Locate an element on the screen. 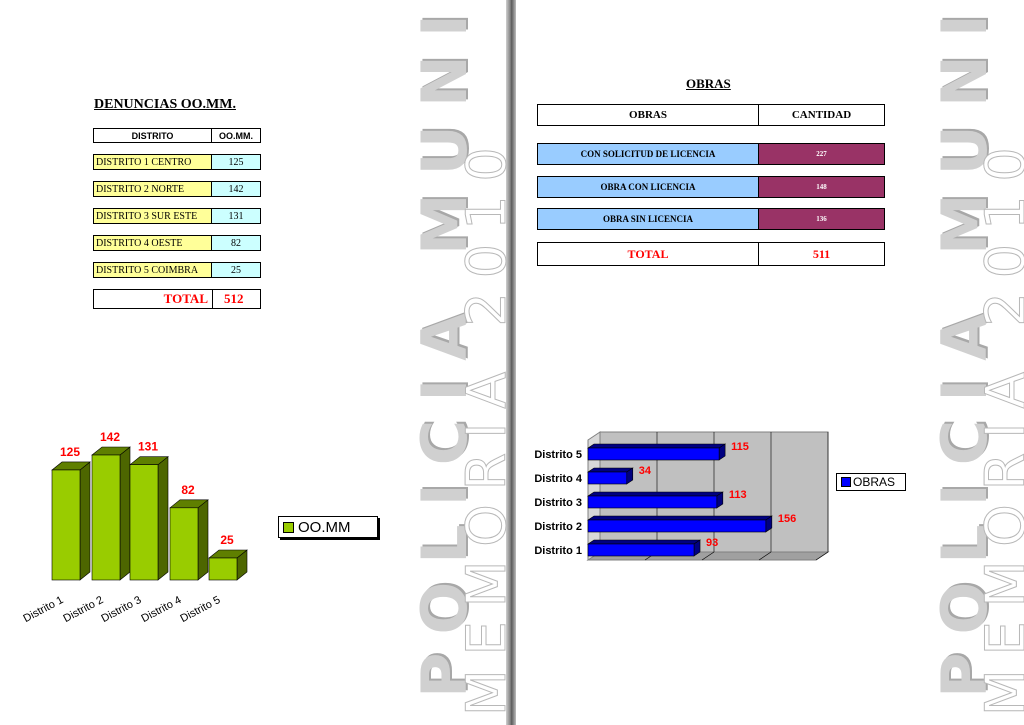 The height and width of the screenshot is (725, 1024). denuncias-total-label: TOTAL is located at coordinates (185, 298).